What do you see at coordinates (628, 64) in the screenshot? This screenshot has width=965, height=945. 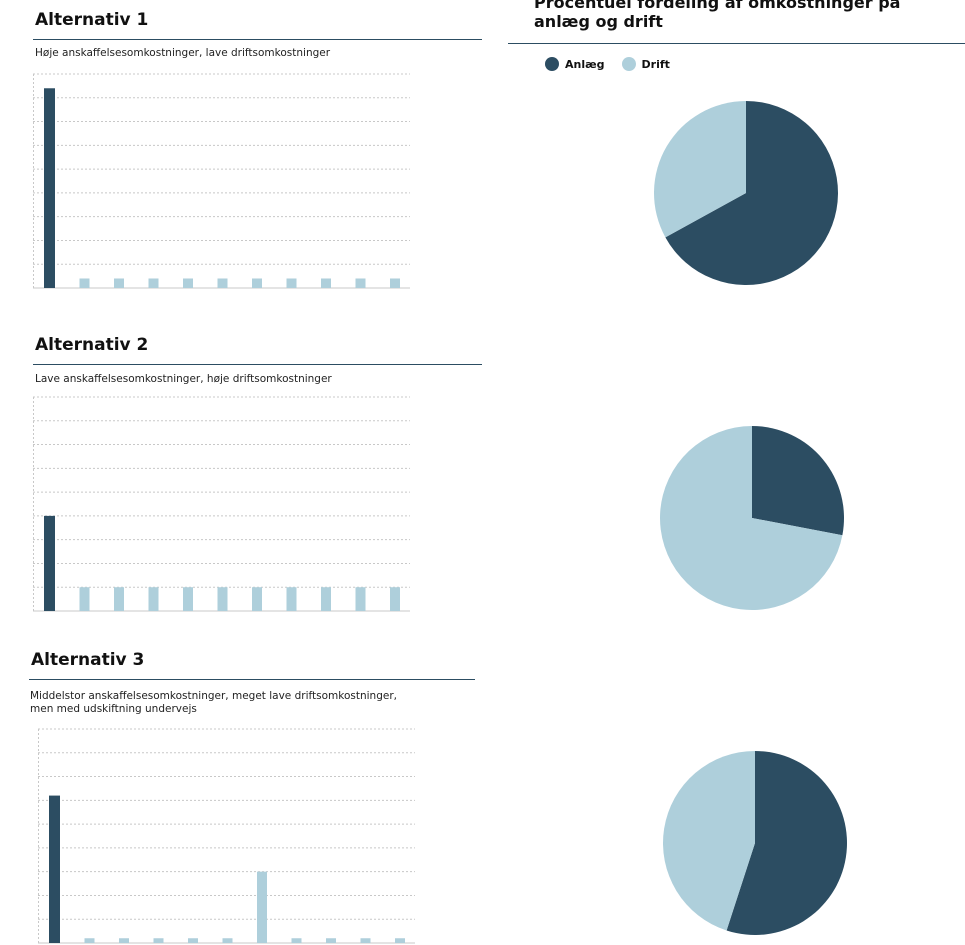 I see `legend-swatch-drift` at bounding box center [628, 64].